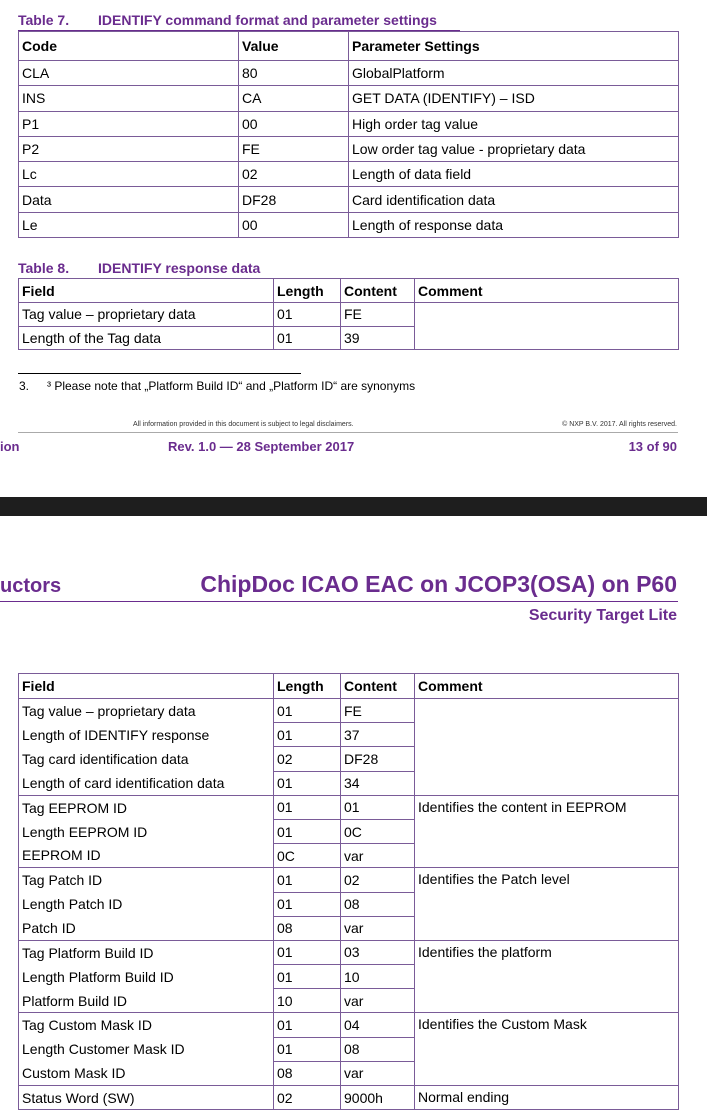 This screenshot has width=707, height=1119. I want to click on table-head: Field Length Content Comment, so click(348, 290).